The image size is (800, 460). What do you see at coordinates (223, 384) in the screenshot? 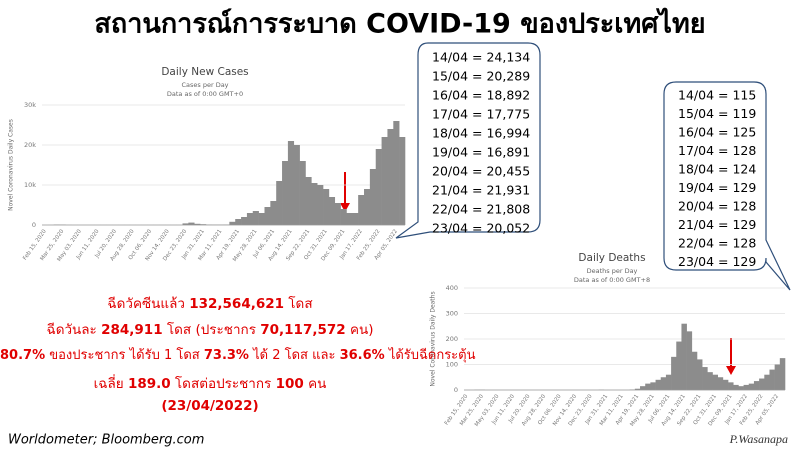
I see `text: โดสต่อประชากร` at bounding box center [223, 384].